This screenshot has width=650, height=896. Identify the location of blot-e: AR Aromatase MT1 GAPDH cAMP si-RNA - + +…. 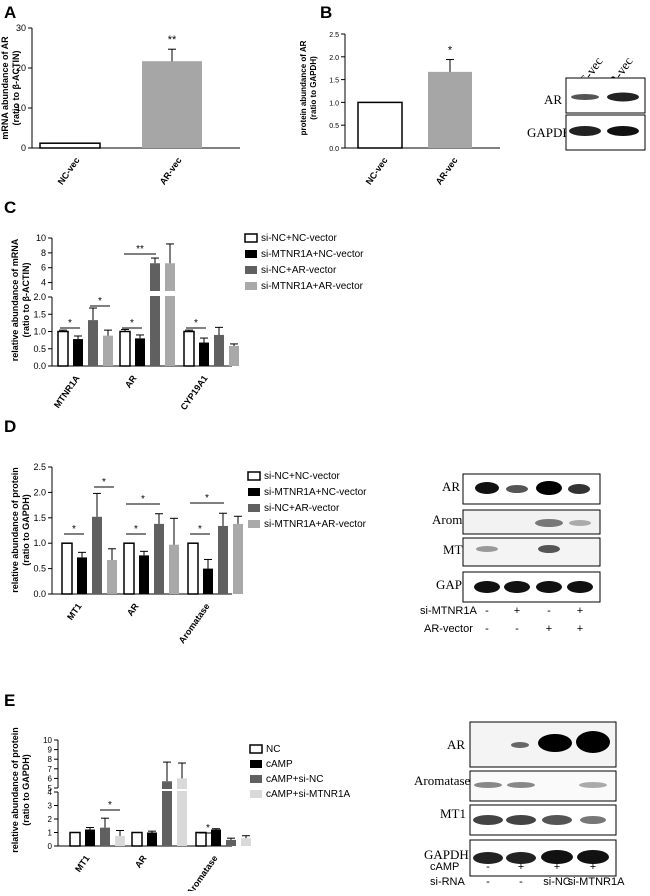
(519, 804).